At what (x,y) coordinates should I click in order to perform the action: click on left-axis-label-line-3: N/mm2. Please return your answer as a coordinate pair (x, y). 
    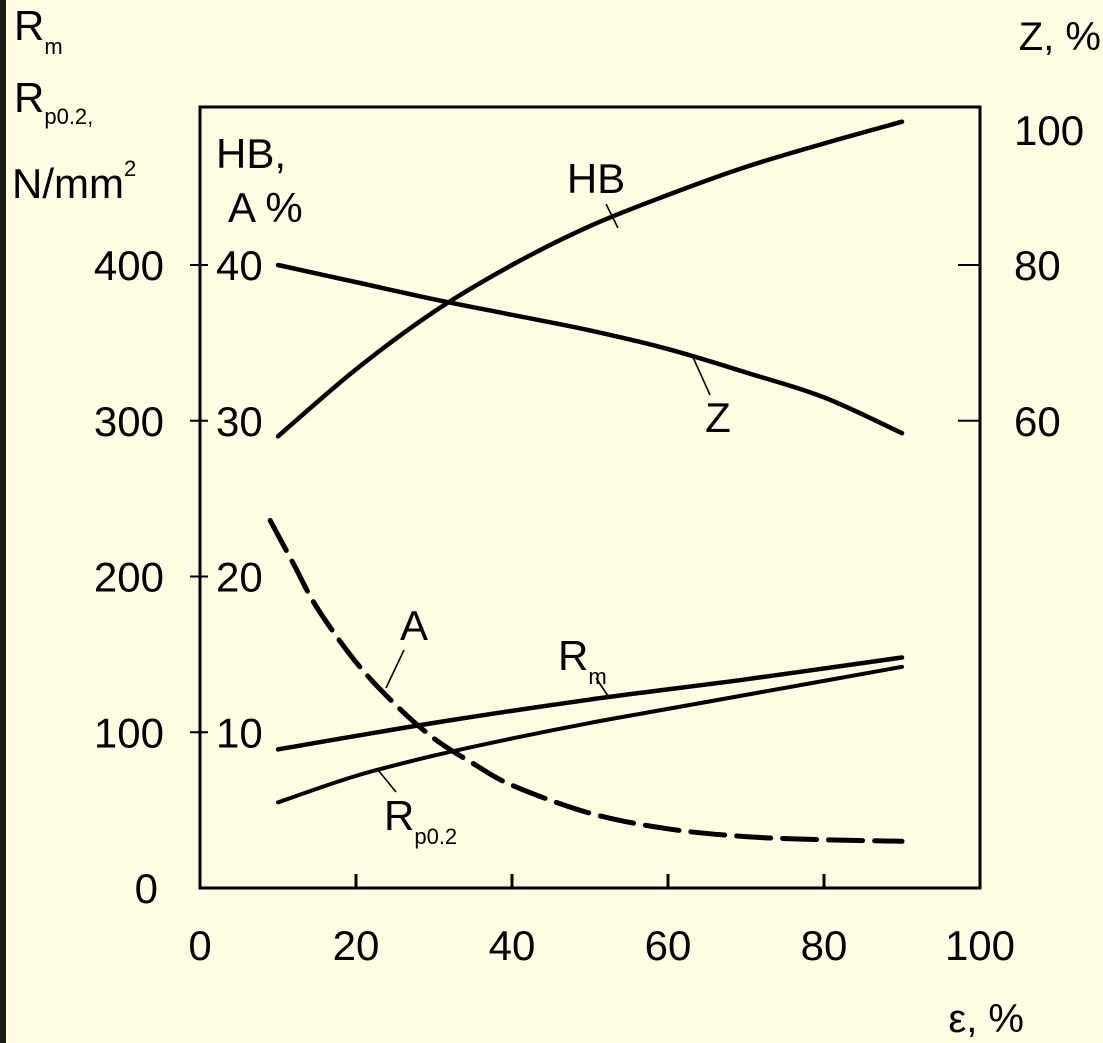
    Looking at the image, I should click on (74, 181).